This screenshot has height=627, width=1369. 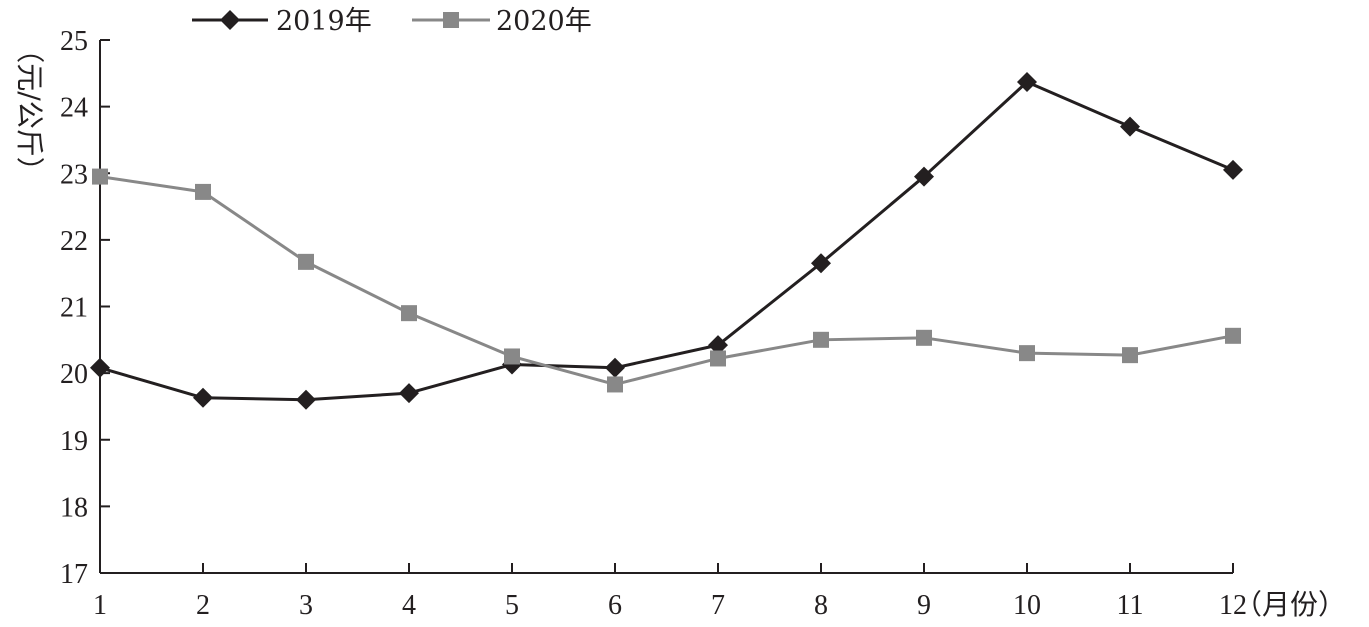 I want to click on legend-item-2020: 2020年, so click(x=502, y=21).